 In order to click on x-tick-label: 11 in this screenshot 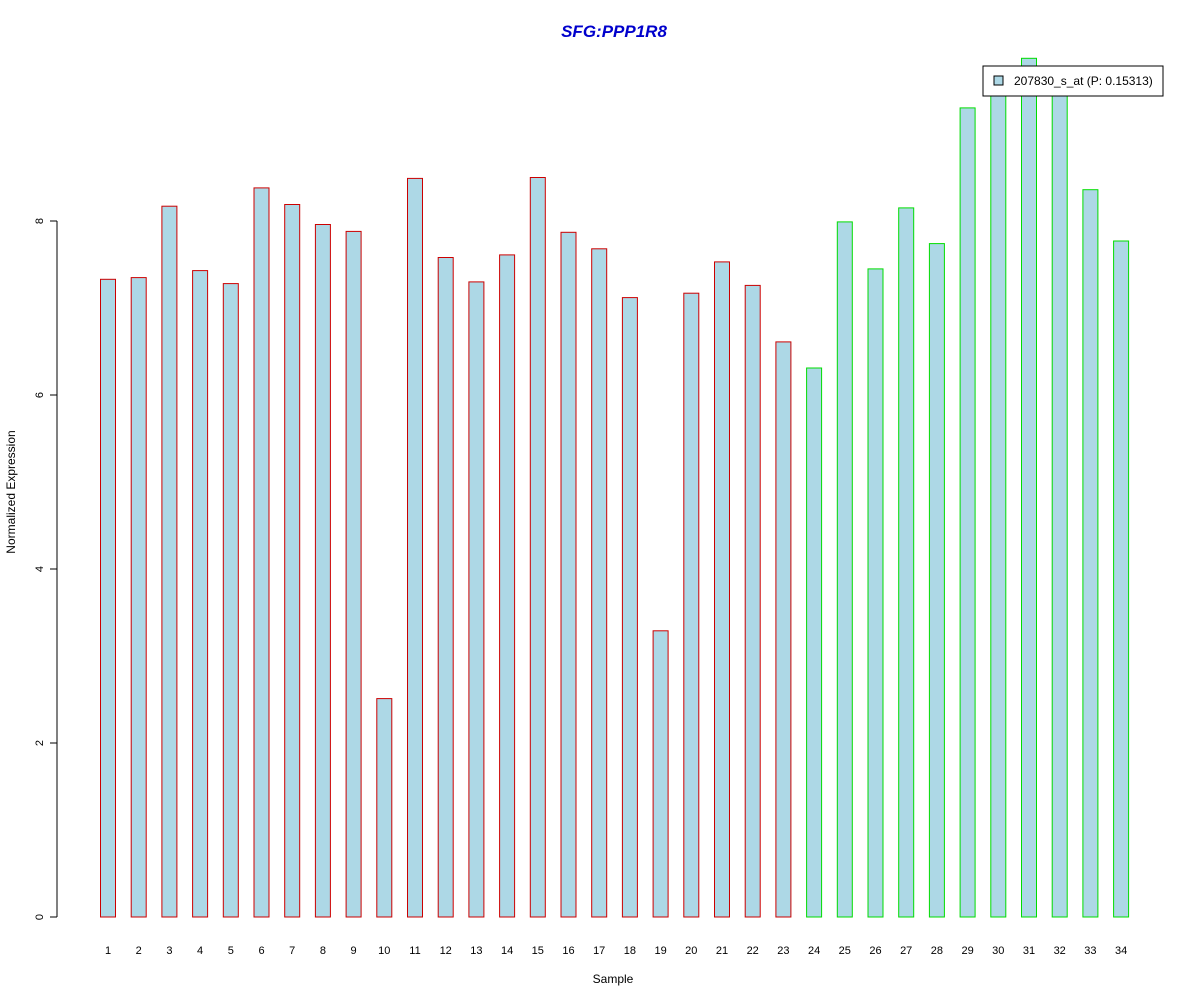, I will do `click(414, 951)`.